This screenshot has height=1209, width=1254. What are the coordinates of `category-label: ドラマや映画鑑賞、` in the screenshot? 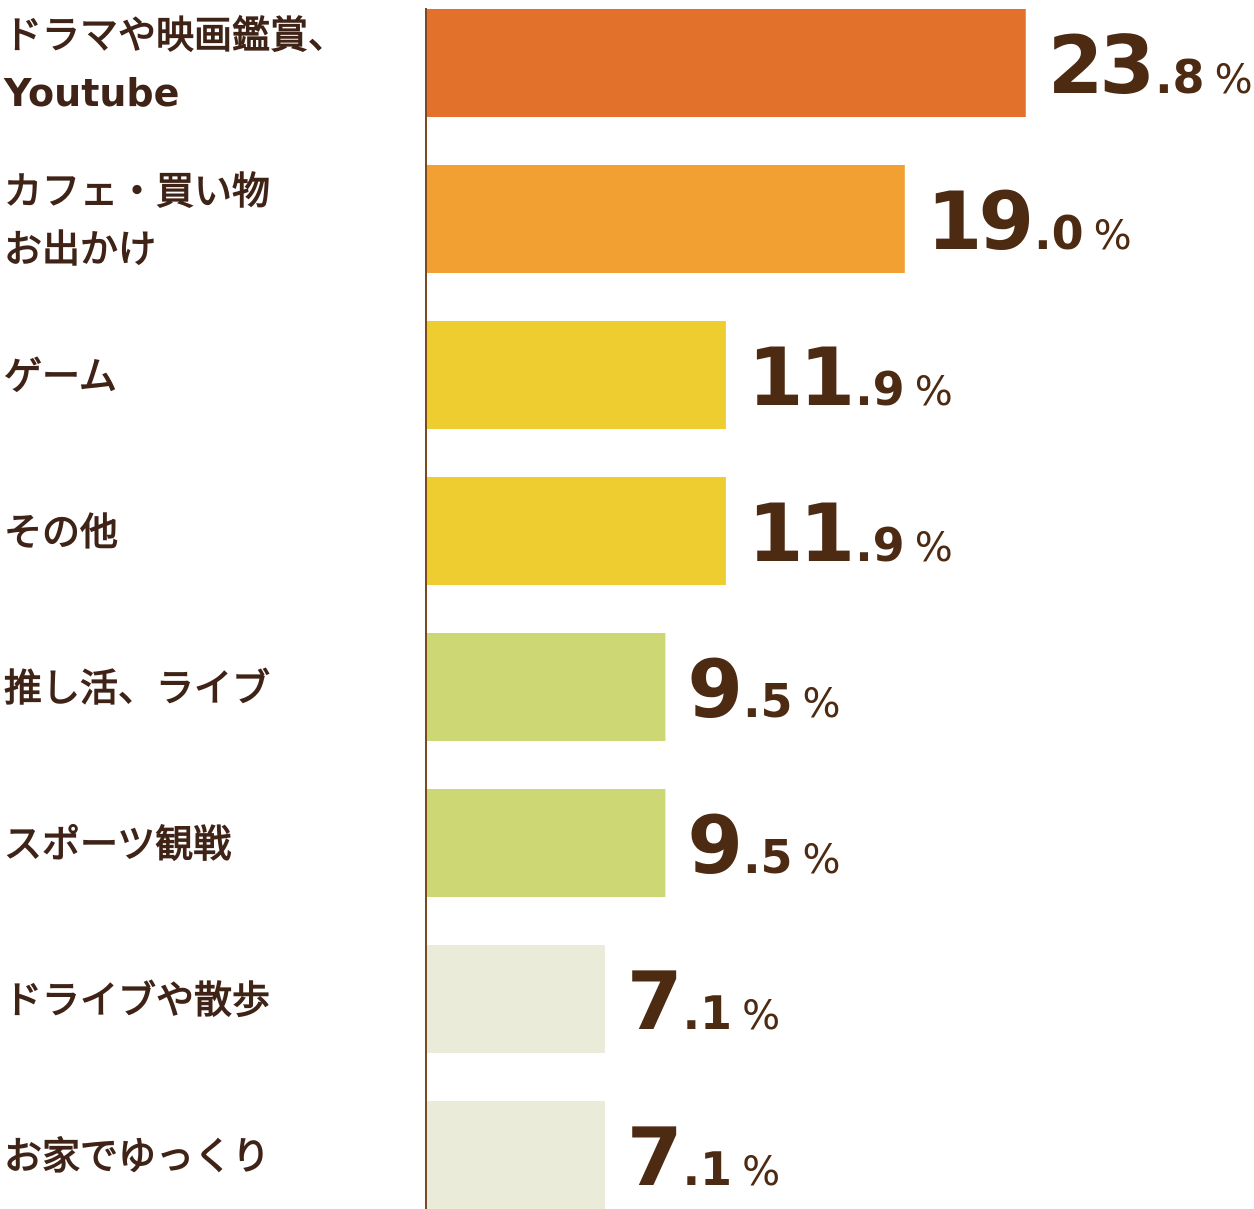 It's located at (175, 35).